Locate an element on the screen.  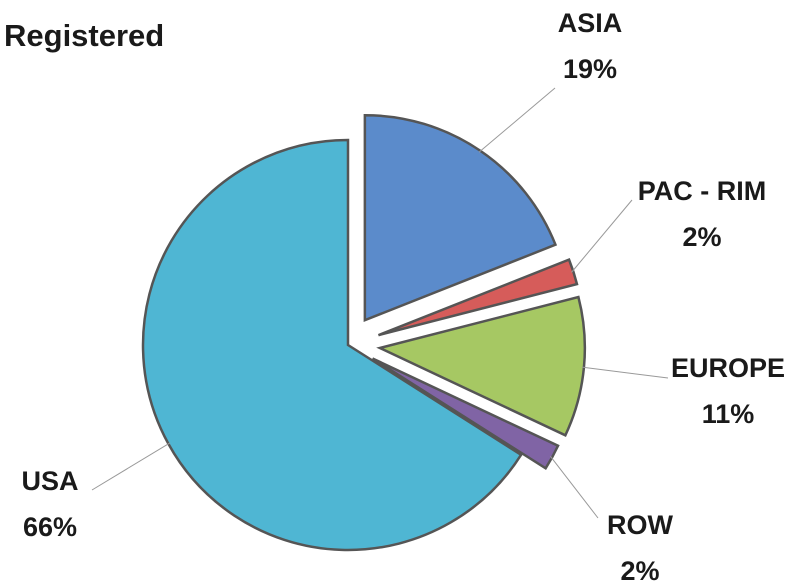
slice-value-label: 11% is located at coordinates (728, 414).